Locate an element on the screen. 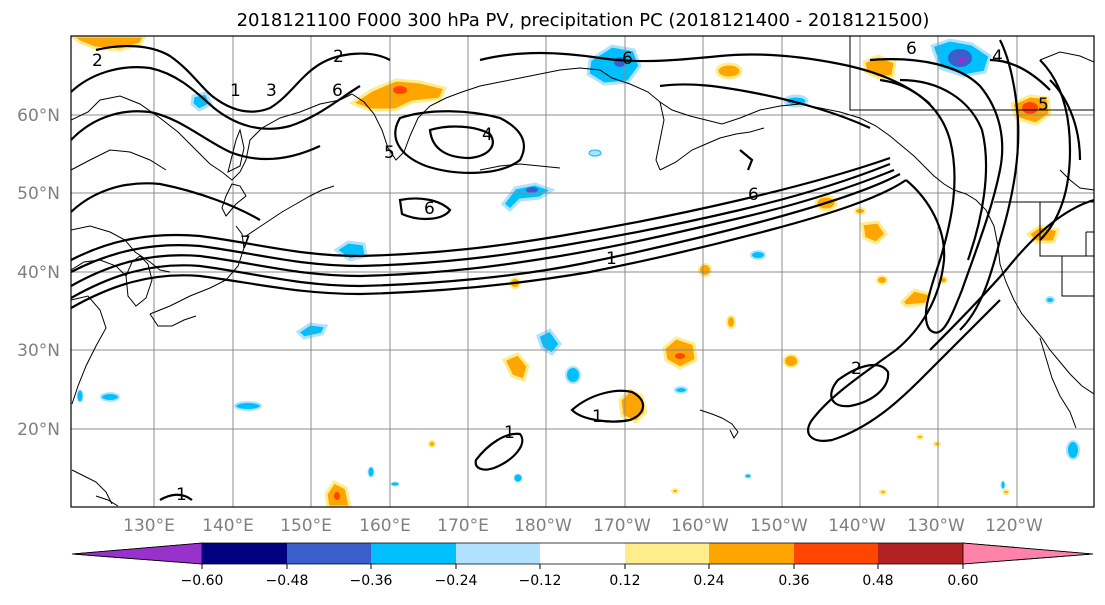 Image resolution: width=1105 pixels, height=605 pixels. lon-label: 140°W is located at coordinates (857, 526).